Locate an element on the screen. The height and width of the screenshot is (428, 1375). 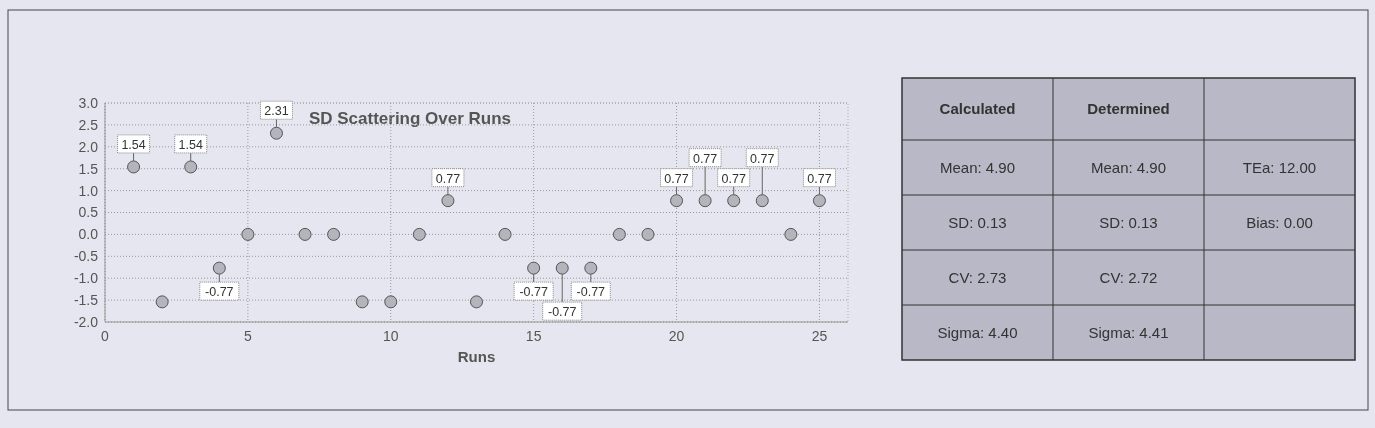
y-tick-label: -2.0 is located at coordinates (86, 321).